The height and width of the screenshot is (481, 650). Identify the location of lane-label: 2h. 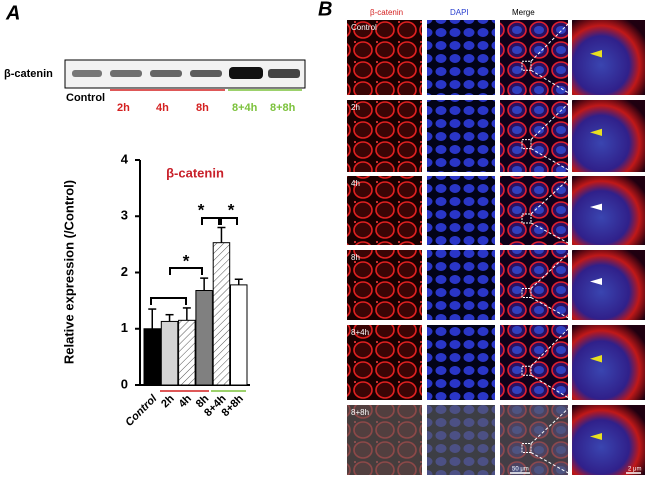
(123, 108).